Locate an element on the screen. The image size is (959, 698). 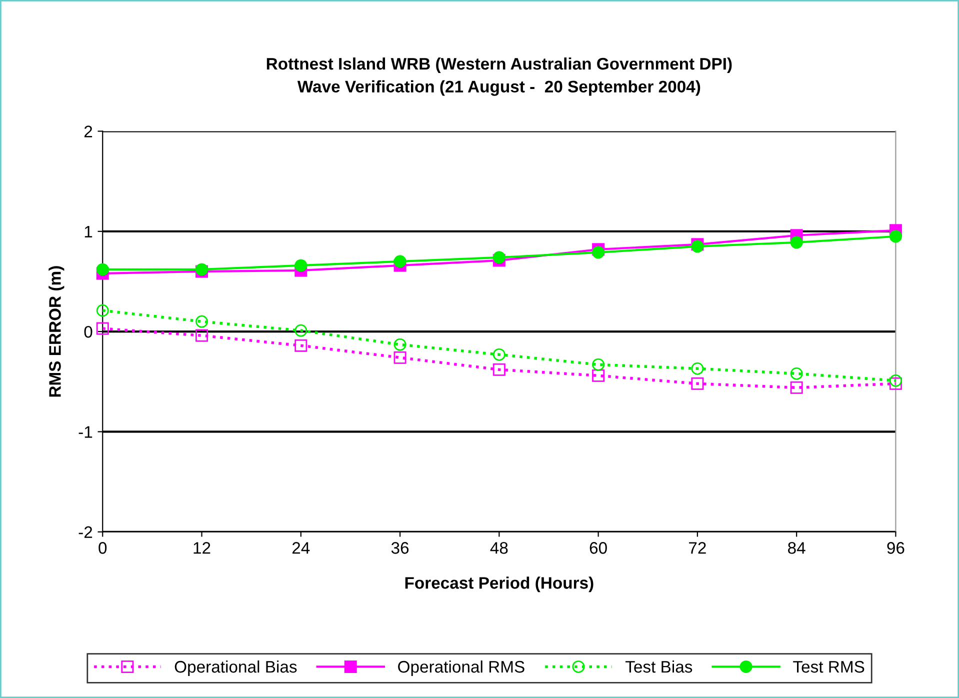
x-tick-label: 12 is located at coordinates (202, 548).